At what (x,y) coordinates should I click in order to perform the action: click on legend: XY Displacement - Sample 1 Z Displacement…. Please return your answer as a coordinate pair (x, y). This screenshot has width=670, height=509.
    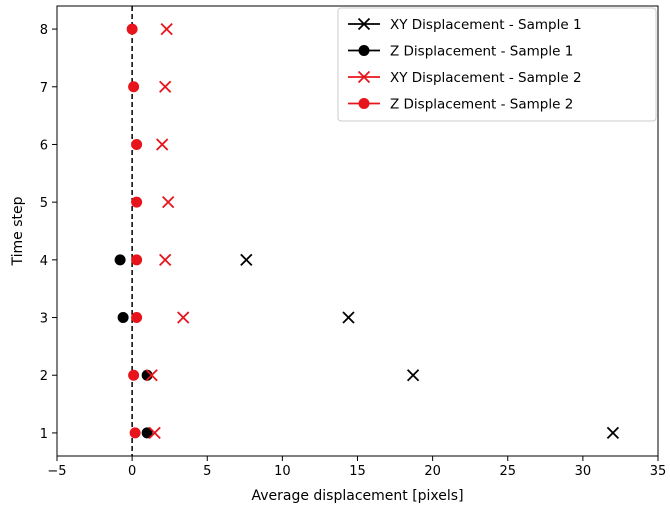
    Looking at the image, I should click on (497, 64).